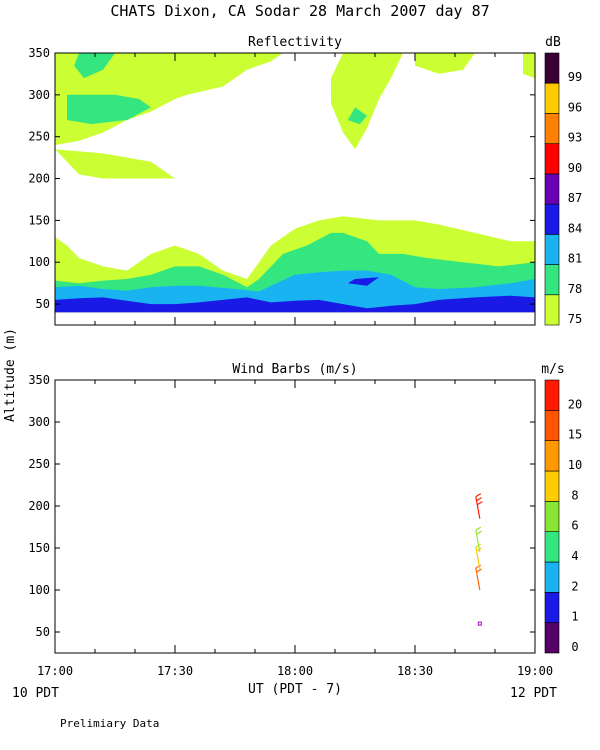  What do you see at coordinates (575, 319) in the screenshot?
I see `colorbar-label: 75` at bounding box center [575, 319].